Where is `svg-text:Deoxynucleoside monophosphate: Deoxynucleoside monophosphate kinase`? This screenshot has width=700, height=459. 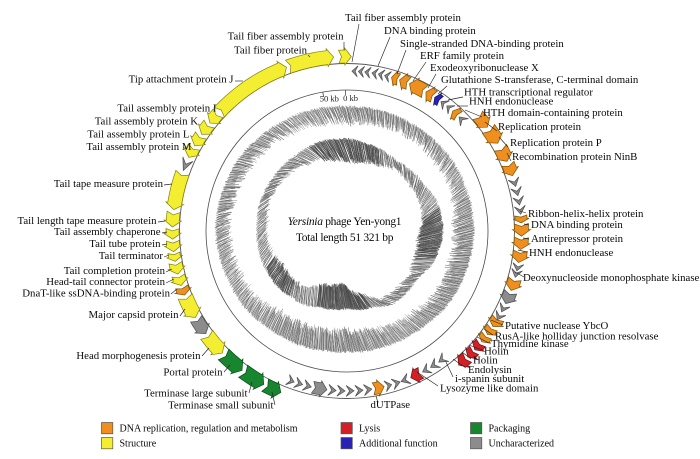 svg-text:Deoxynucleoside monophosphate: Deoxynucleoside monophosphate kinase is located at coordinates (611, 278).